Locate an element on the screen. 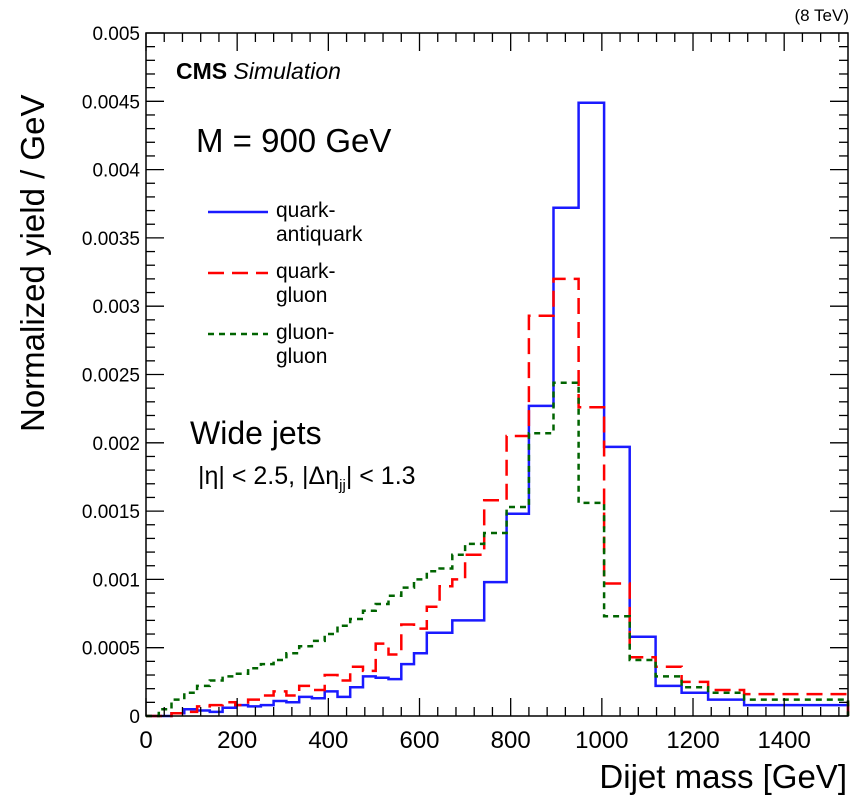 The width and height of the screenshot is (853, 801). x-tick-label: 600 is located at coordinates (419, 740).